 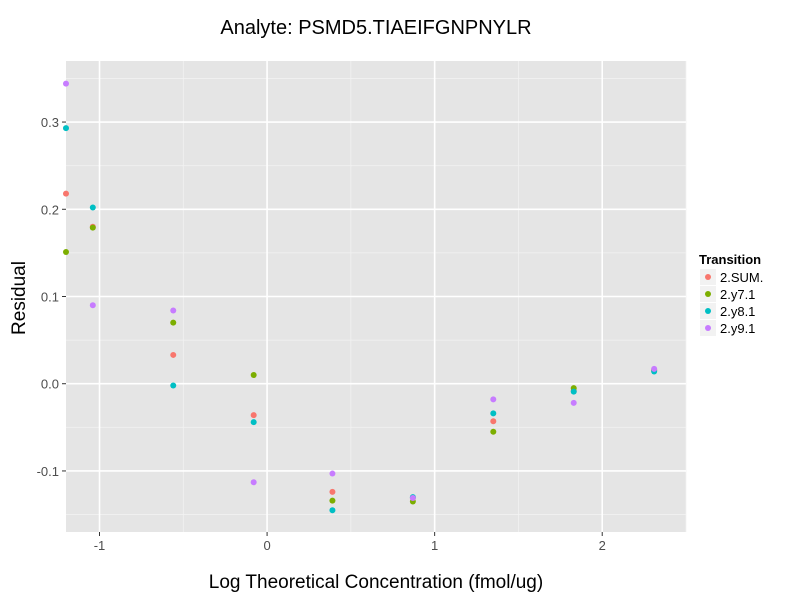 I want to click on x-axis-ticks: -1 0 1 2, so click(x=350, y=542).